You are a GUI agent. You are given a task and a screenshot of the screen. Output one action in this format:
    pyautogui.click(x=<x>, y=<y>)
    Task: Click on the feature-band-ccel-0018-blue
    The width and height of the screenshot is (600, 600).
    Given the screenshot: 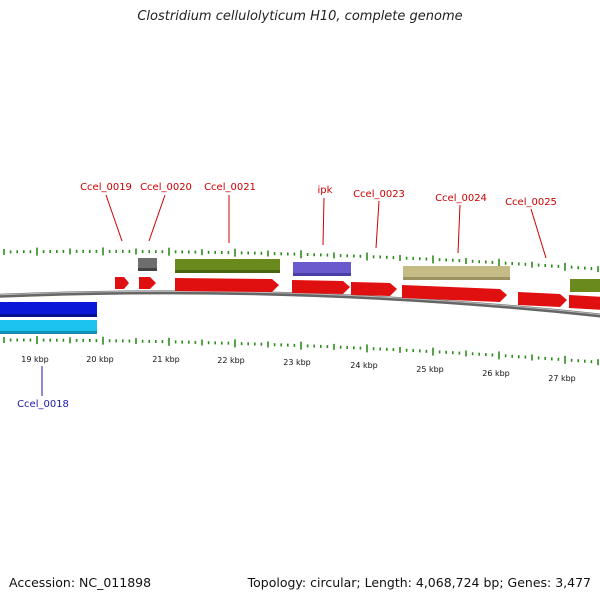 What is the action you would take?
    pyautogui.click(x=48, y=309)
    